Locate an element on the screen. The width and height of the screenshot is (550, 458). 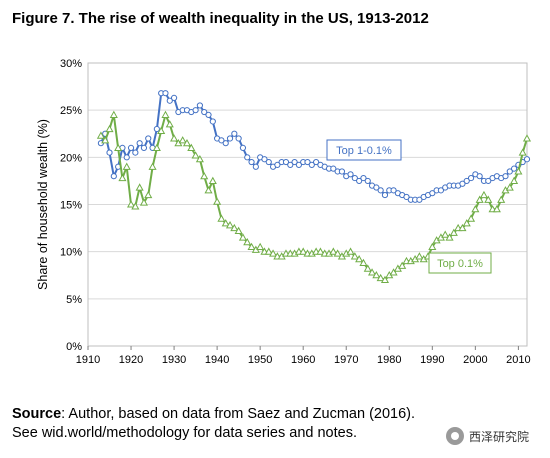
y-tick-label: 15% is located at coordinates (71, 206).